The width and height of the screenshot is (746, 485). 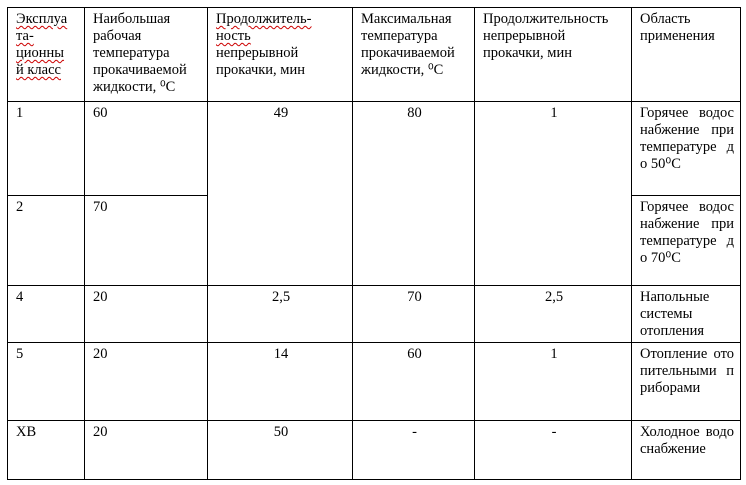 I want to click on cell-duration: 14, so click(x=280, y=381).